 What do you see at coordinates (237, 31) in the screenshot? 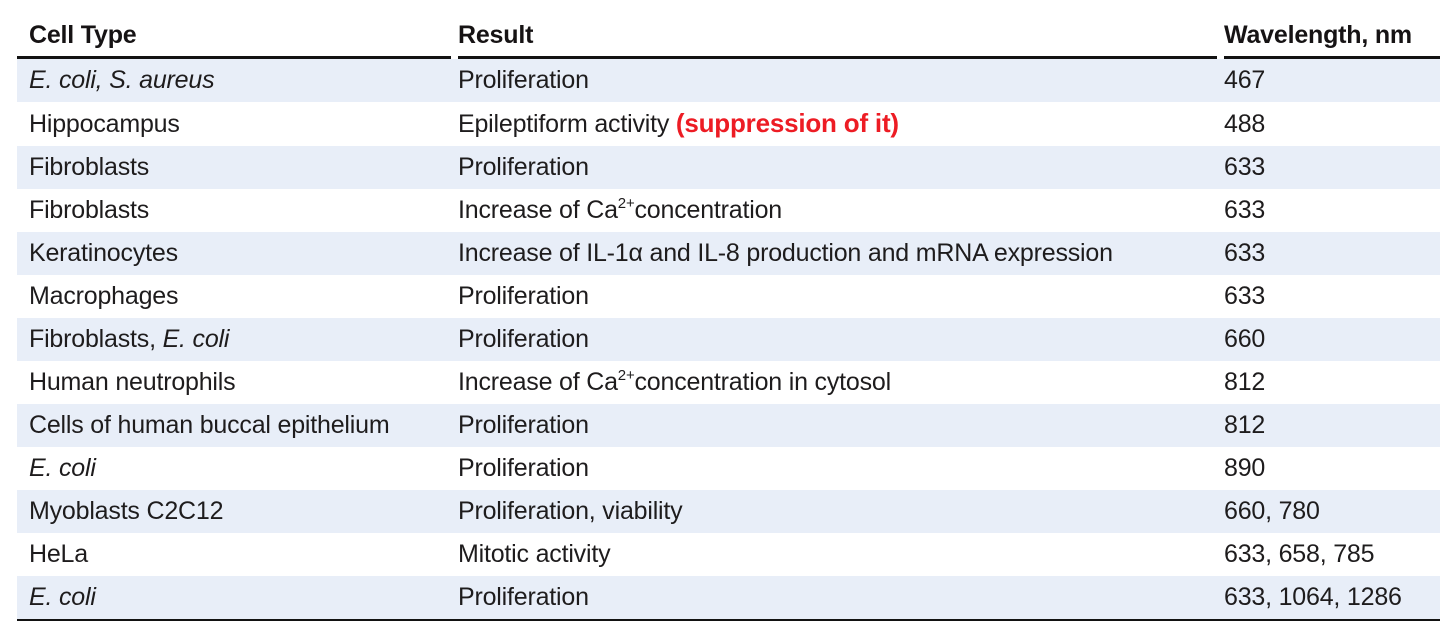
I see `column-header-cell-type: Cell Type` at bounding box center [237, 31].